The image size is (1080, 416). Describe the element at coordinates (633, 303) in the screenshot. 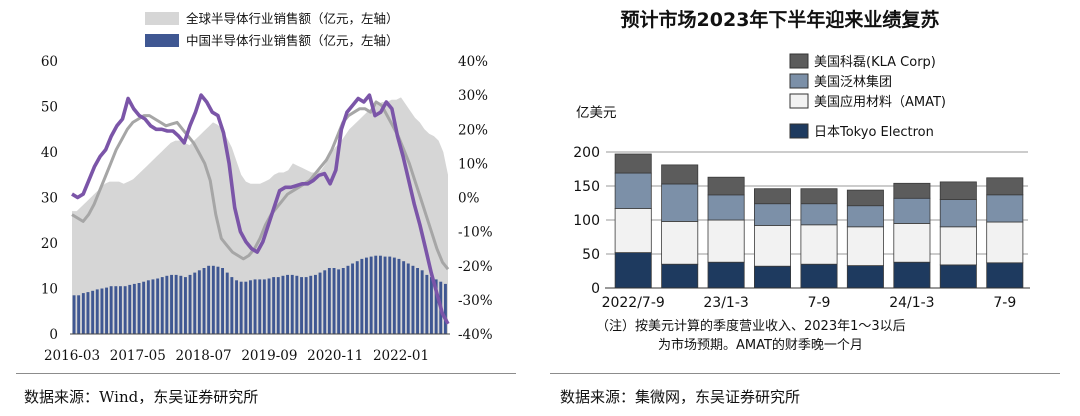

I see `right-x-tick-label: 2022/7-9` at that location.